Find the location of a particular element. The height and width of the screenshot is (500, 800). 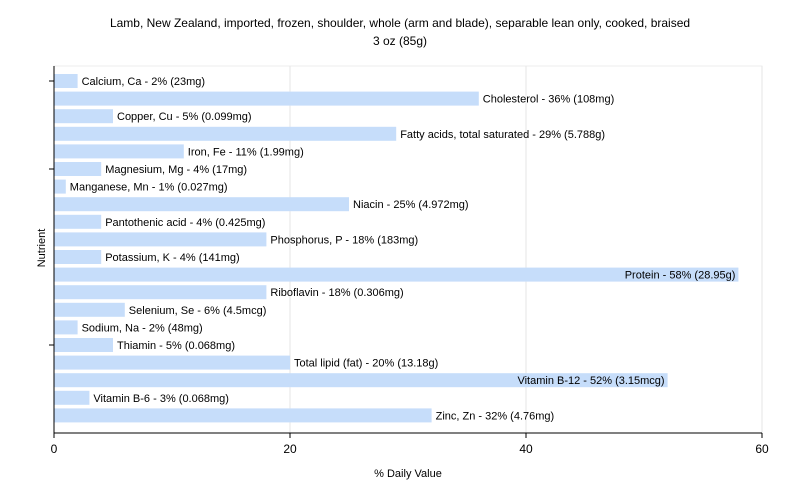

bar-label: Zinc, Zn - 32% (4.76mg) is located at coordinates (495, 416).